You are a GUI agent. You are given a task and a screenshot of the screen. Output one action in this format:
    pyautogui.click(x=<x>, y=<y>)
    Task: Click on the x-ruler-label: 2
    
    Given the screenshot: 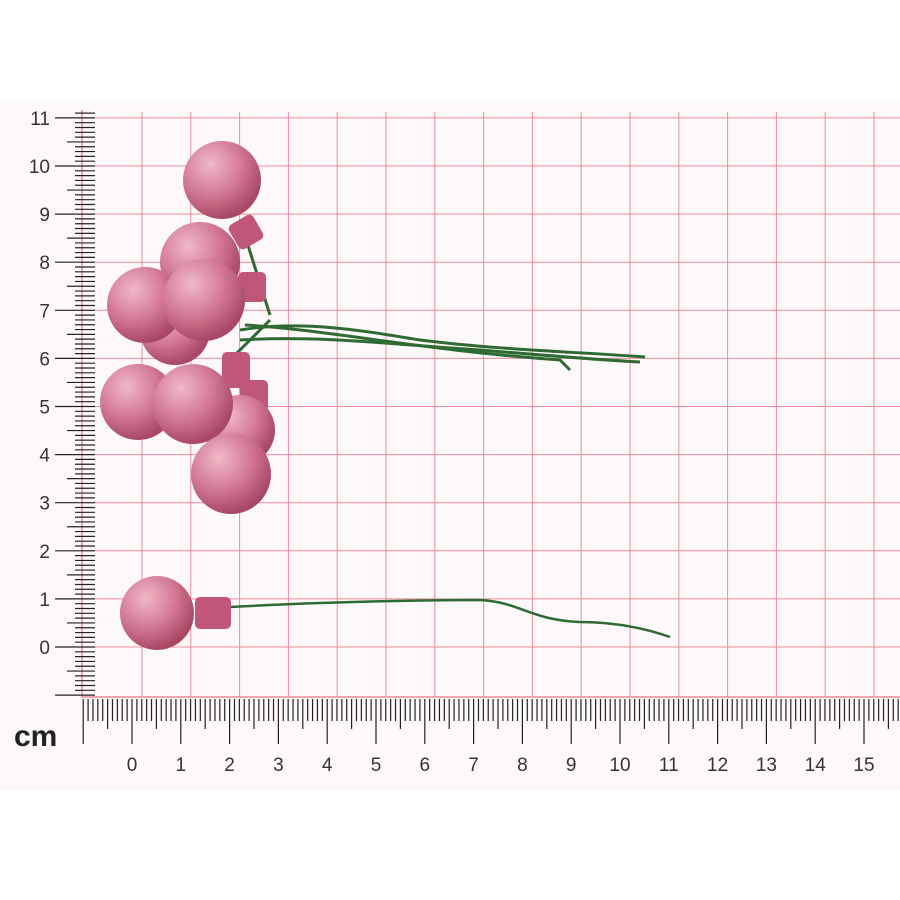 What is the action you would take?
    pyautogui.click(x=229, y=765)
    